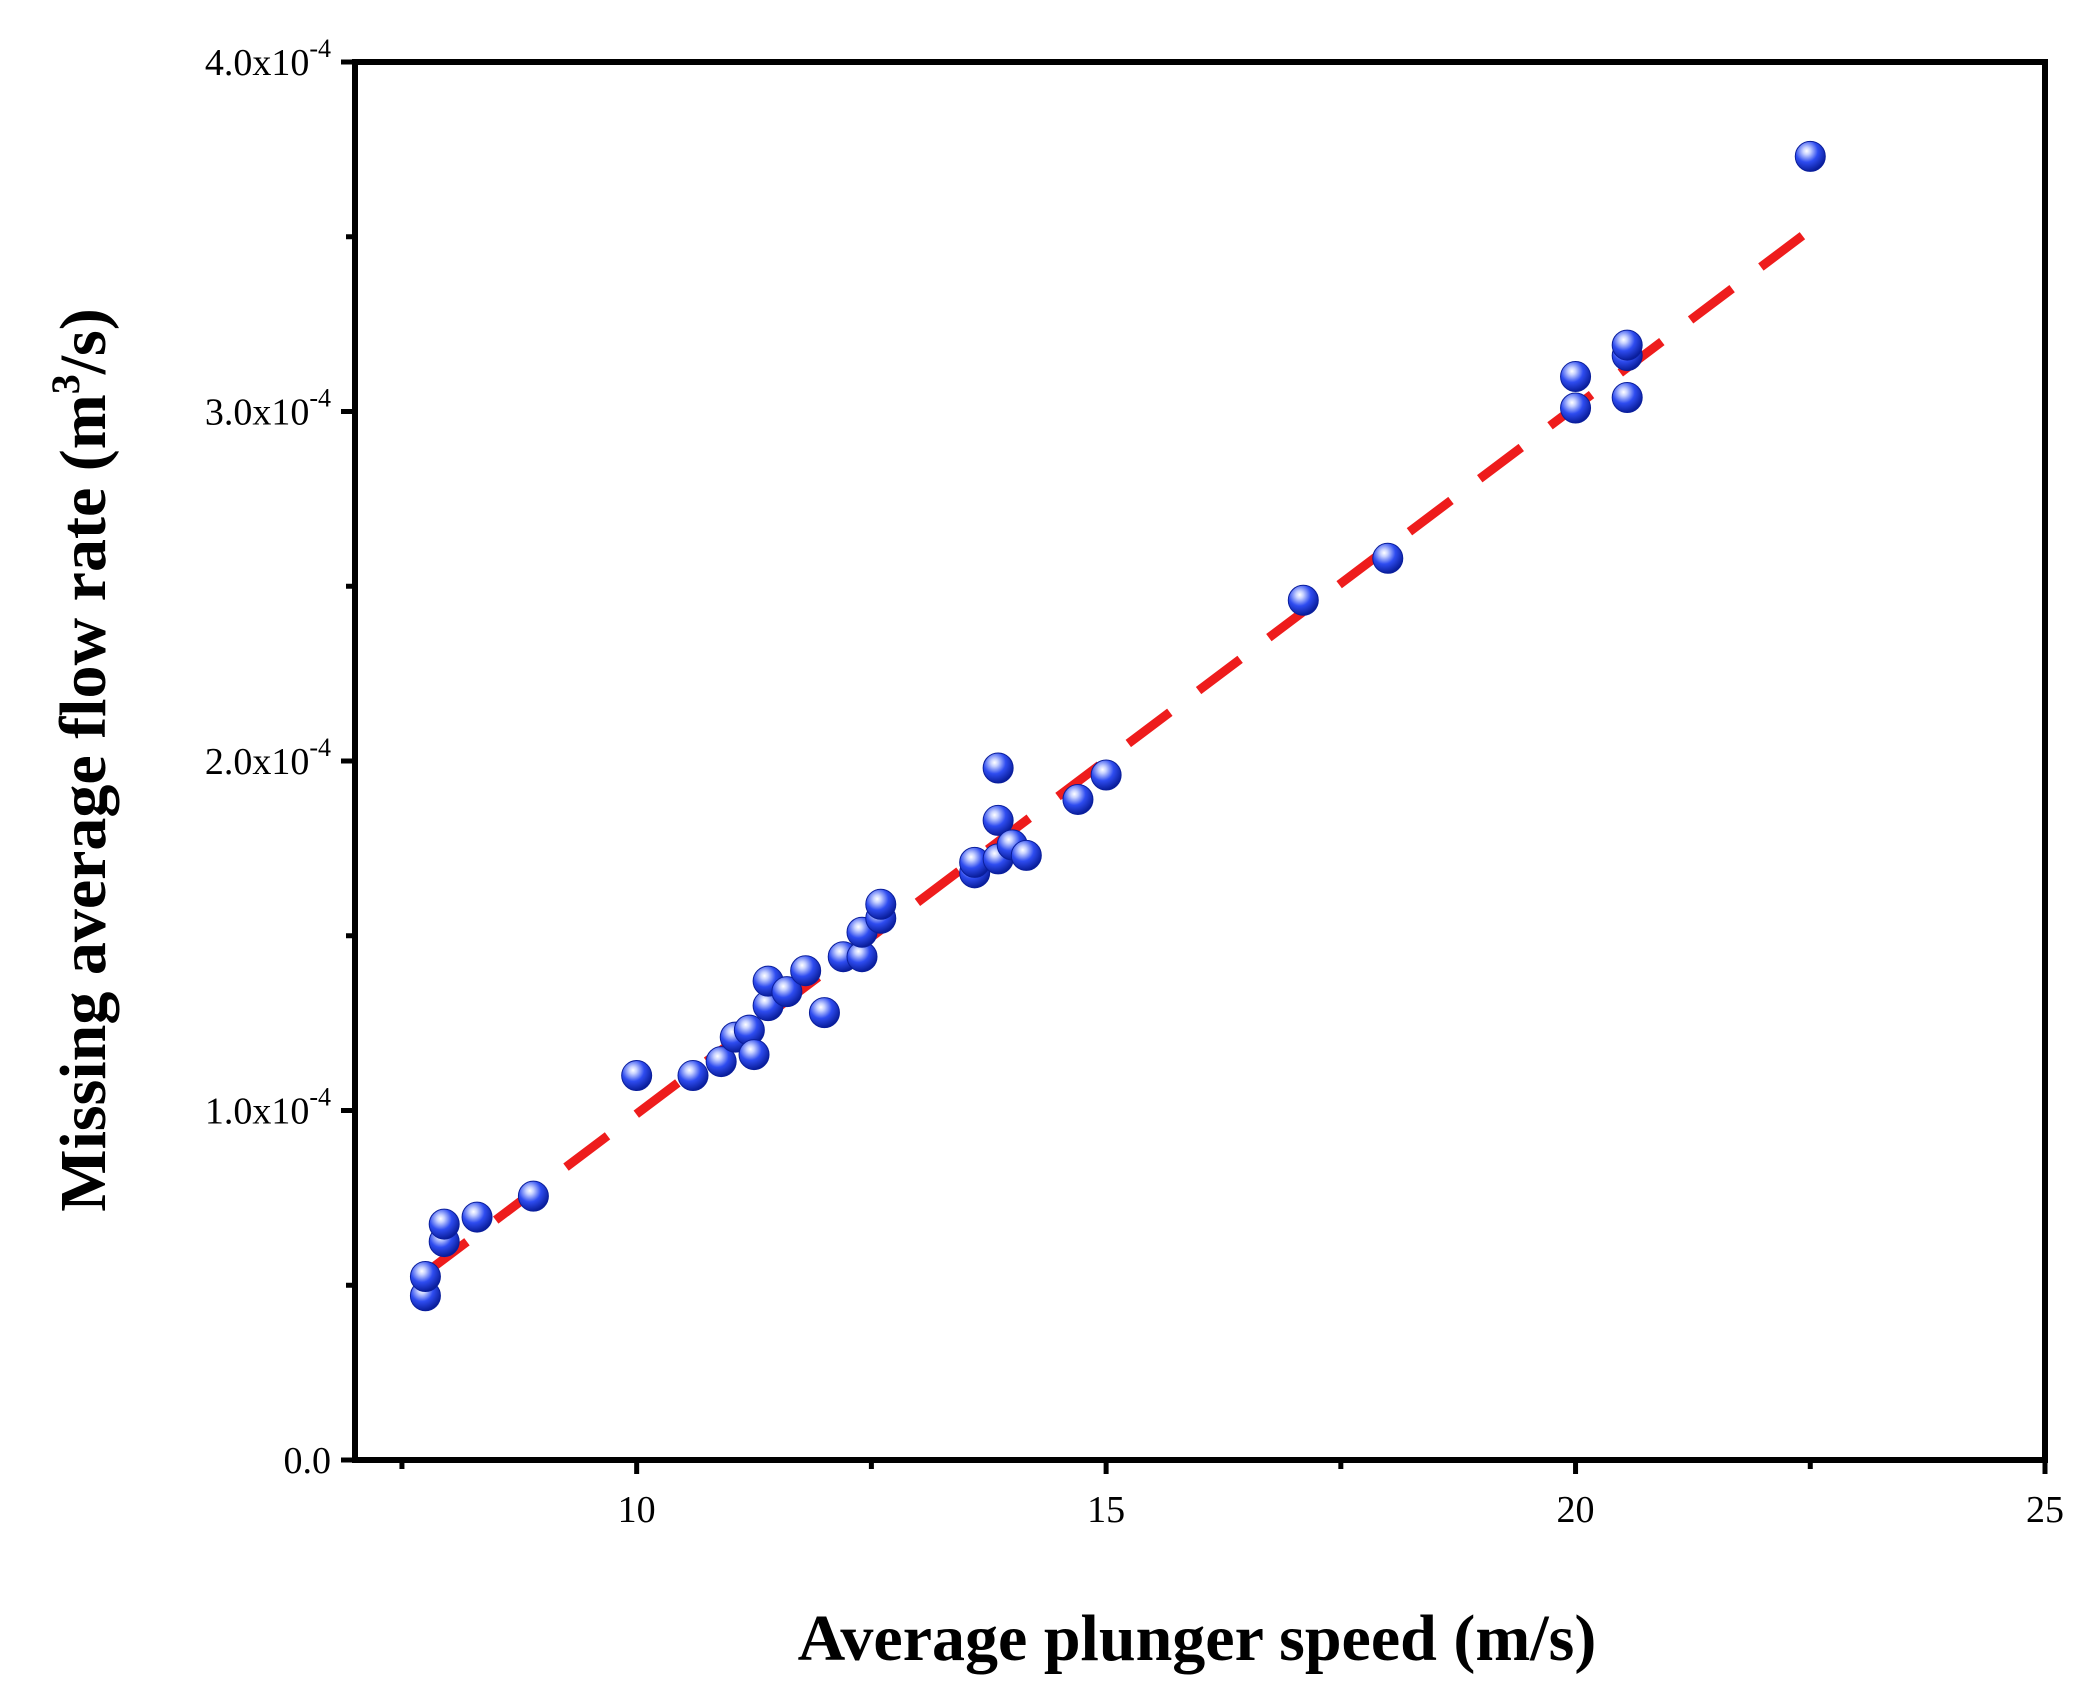 The image size is (2082, 1686). I want to click on x-tick-labels: 10 15 20 25, so click(1341, 1510).